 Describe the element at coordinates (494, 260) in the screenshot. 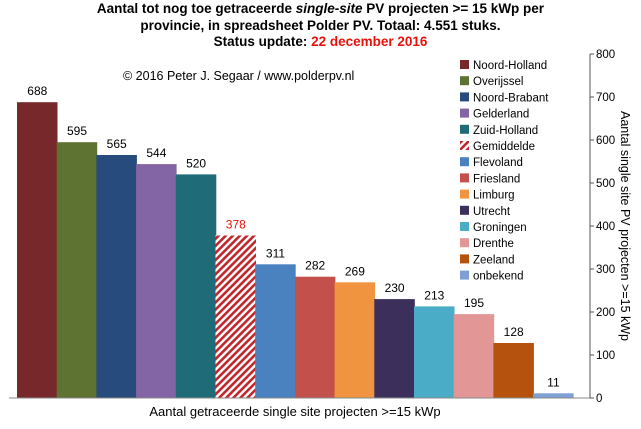

I see `legend-label-zeeland: Zeeland` at that location.